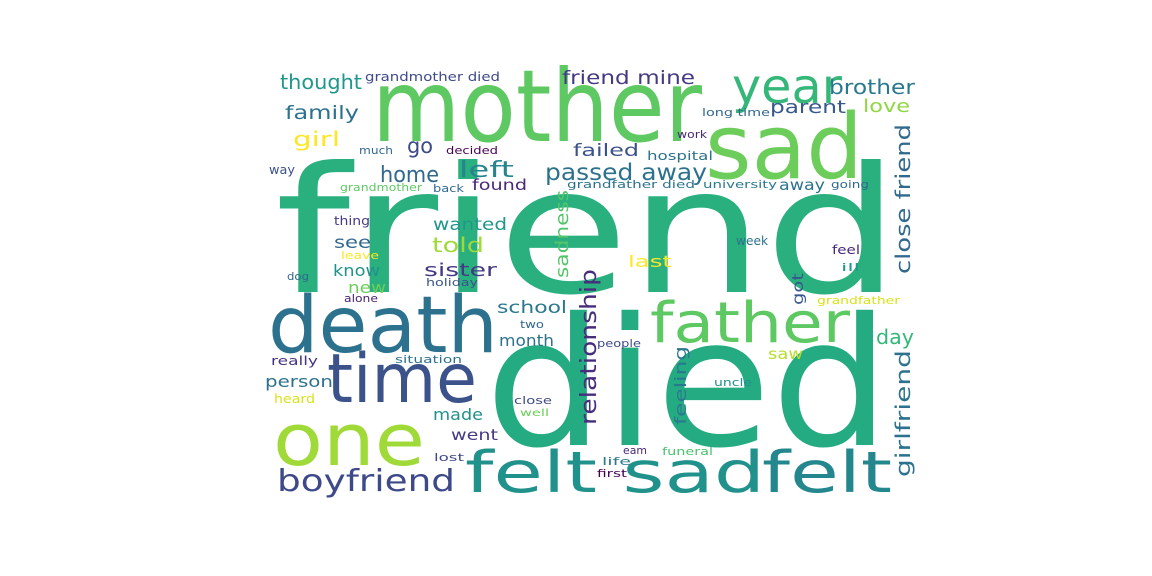 This screenshot has height=576, width=1152. I want to click on word-thing: thing, so click(352, 221).